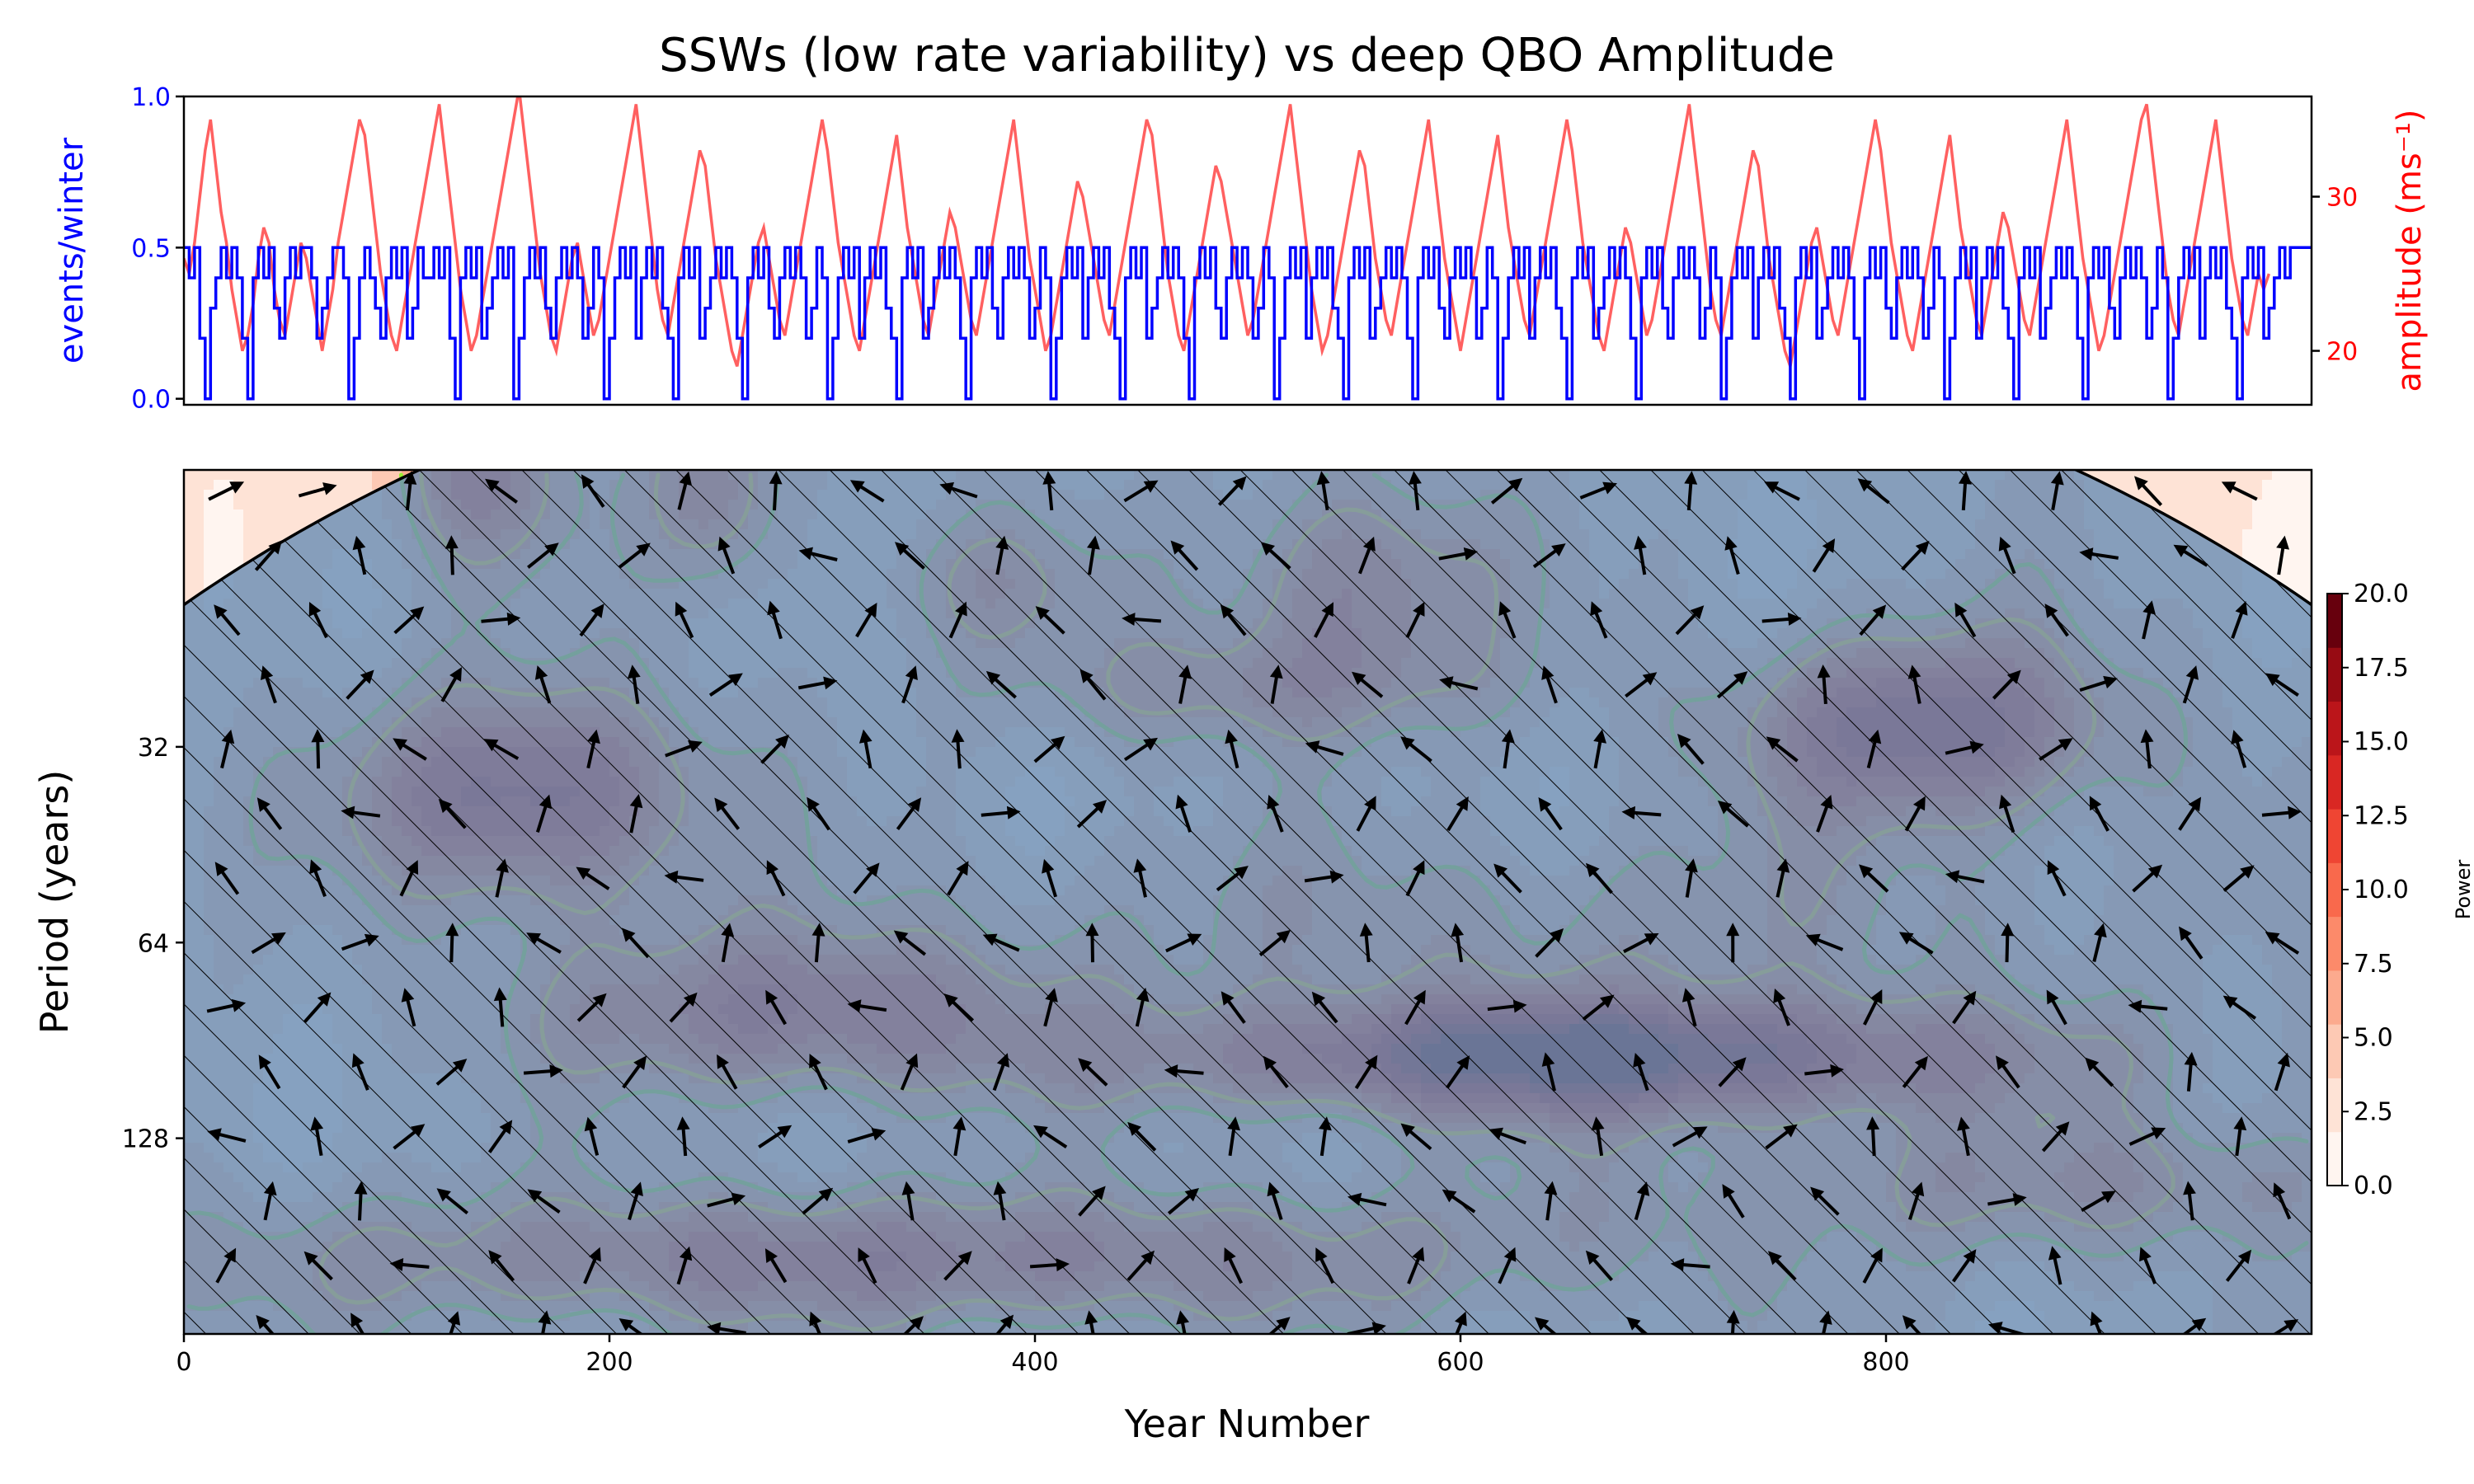 This screenshot has width=2474, height=1484. What do you see at coordinates (151, 400) in the screenshot?
I see `left-y-tick-label: 0.0` at bounding box center [151, 400].